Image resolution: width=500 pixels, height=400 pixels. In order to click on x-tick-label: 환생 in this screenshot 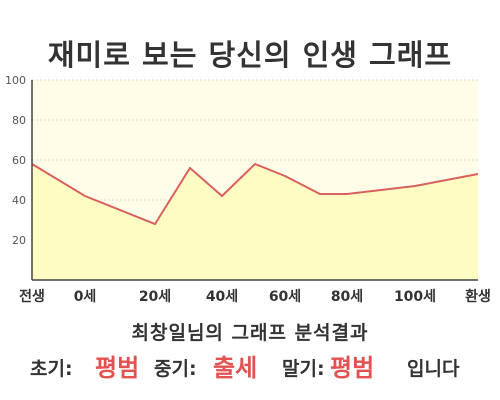, I will do `click(478, 296)`.